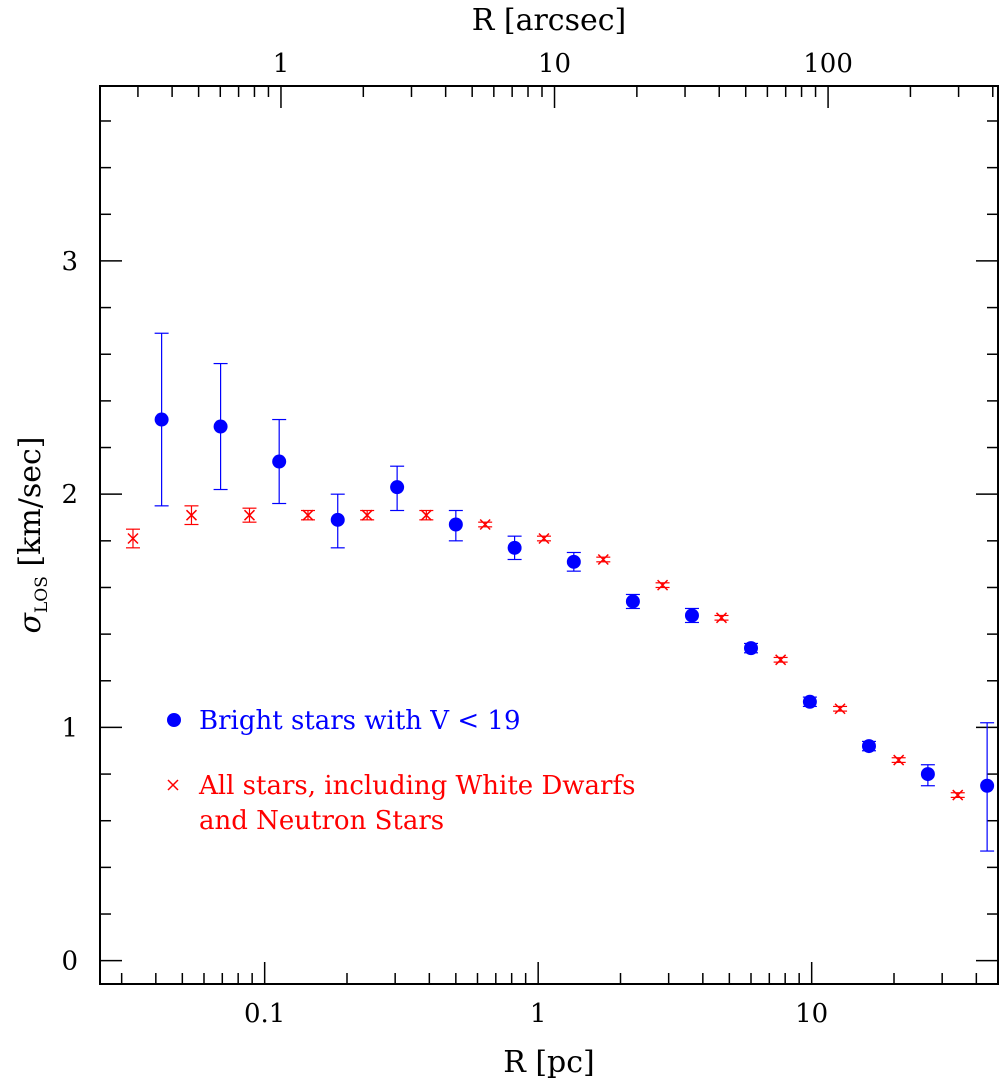 The width and height of the screenshot is (1001, 1082). Describe the element at coordinates (554, 64) in the screenshot. I see `x2-tick-label: 10` at that location.